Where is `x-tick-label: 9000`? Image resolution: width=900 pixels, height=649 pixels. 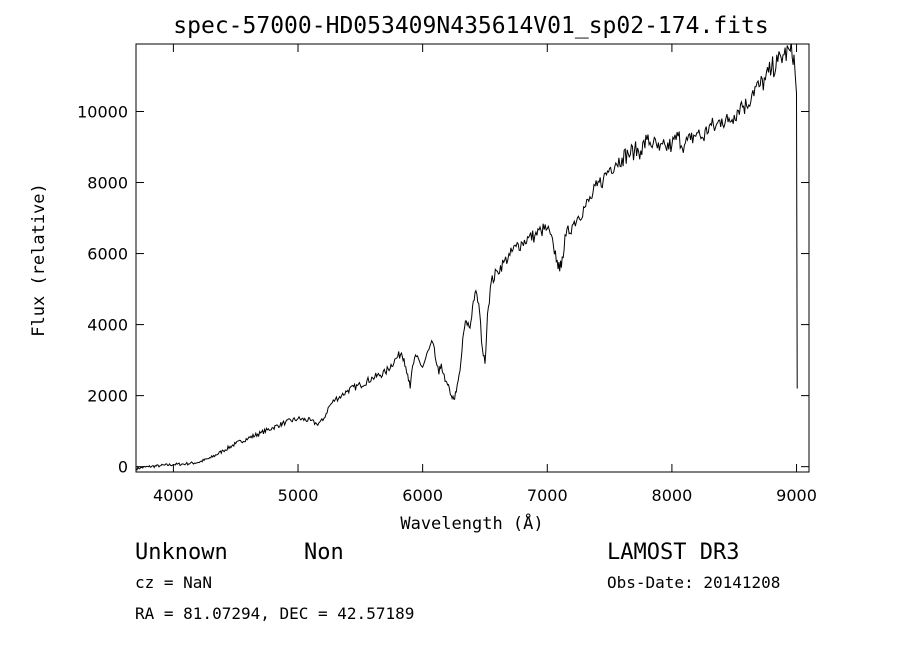 x-tick-label: 9000 is located at coordinates (796, 495).